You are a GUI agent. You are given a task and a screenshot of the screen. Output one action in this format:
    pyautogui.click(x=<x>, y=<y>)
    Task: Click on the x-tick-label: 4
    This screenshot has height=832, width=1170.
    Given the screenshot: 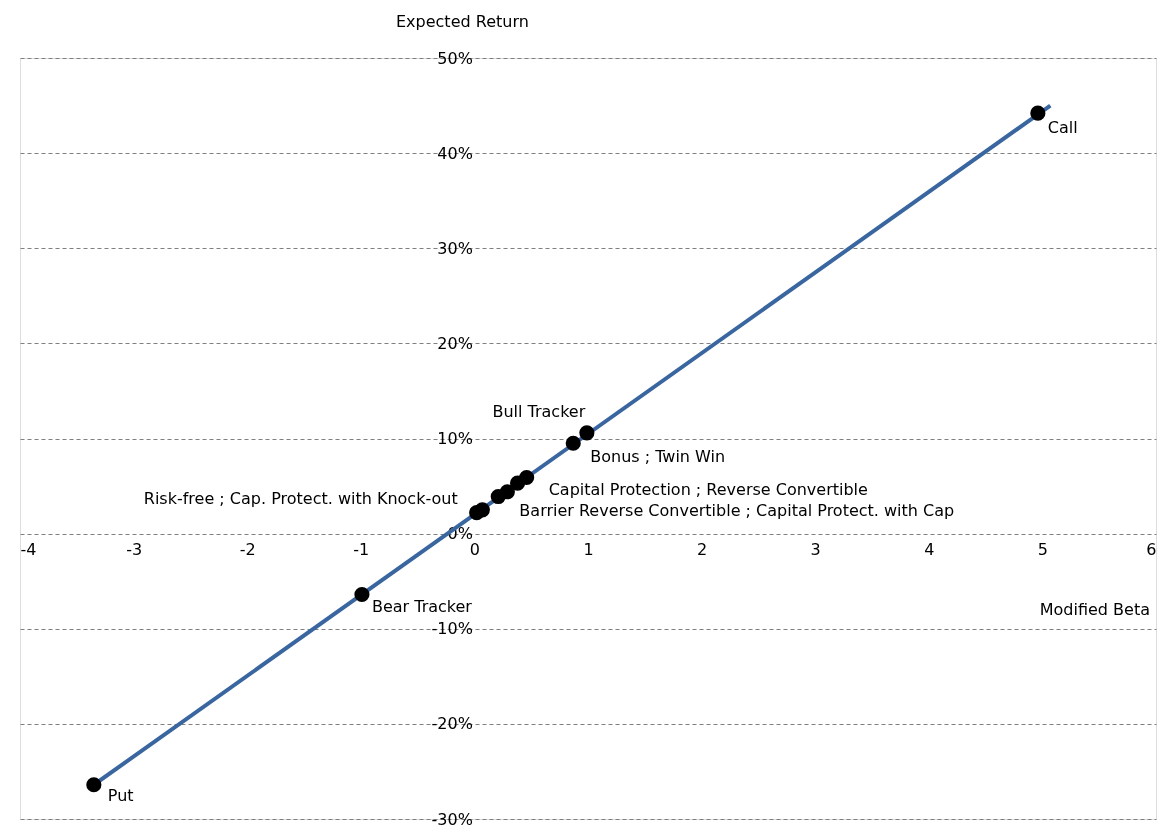 What is the action you would take?
    pyautogui.click(x=929, y=550)
    